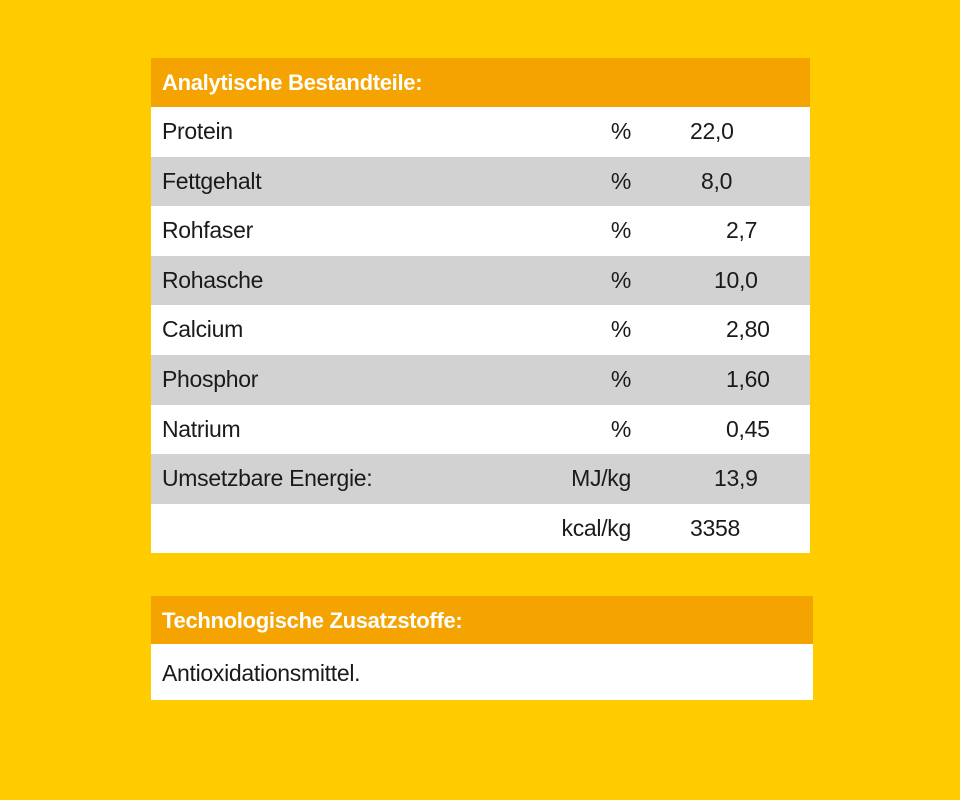 This screenshot has height=800, width=960. What do you see at coordinates (736, 279) in the screenshot?
I see `row-value: 10,0` at bounding box center [736, 279].